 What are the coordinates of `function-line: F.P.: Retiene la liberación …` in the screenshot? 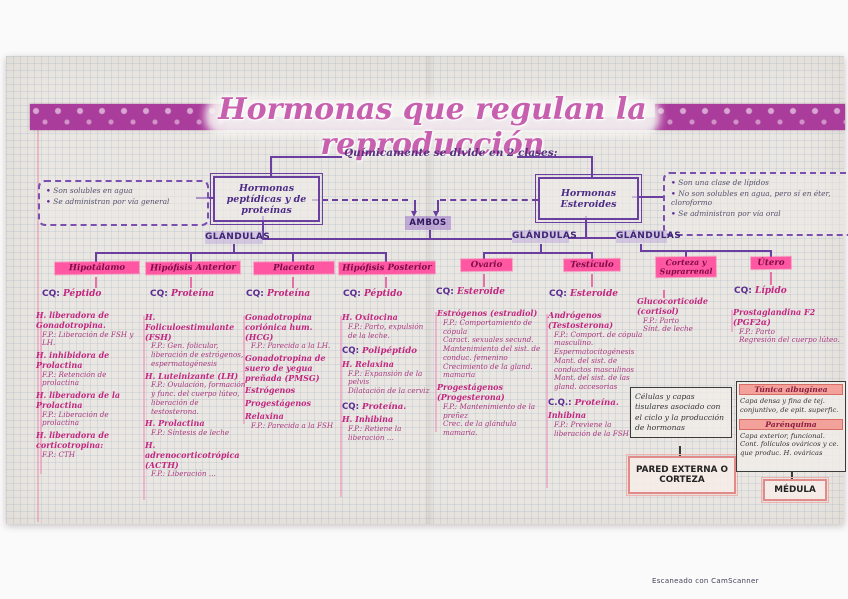 It's located at (375, 433).